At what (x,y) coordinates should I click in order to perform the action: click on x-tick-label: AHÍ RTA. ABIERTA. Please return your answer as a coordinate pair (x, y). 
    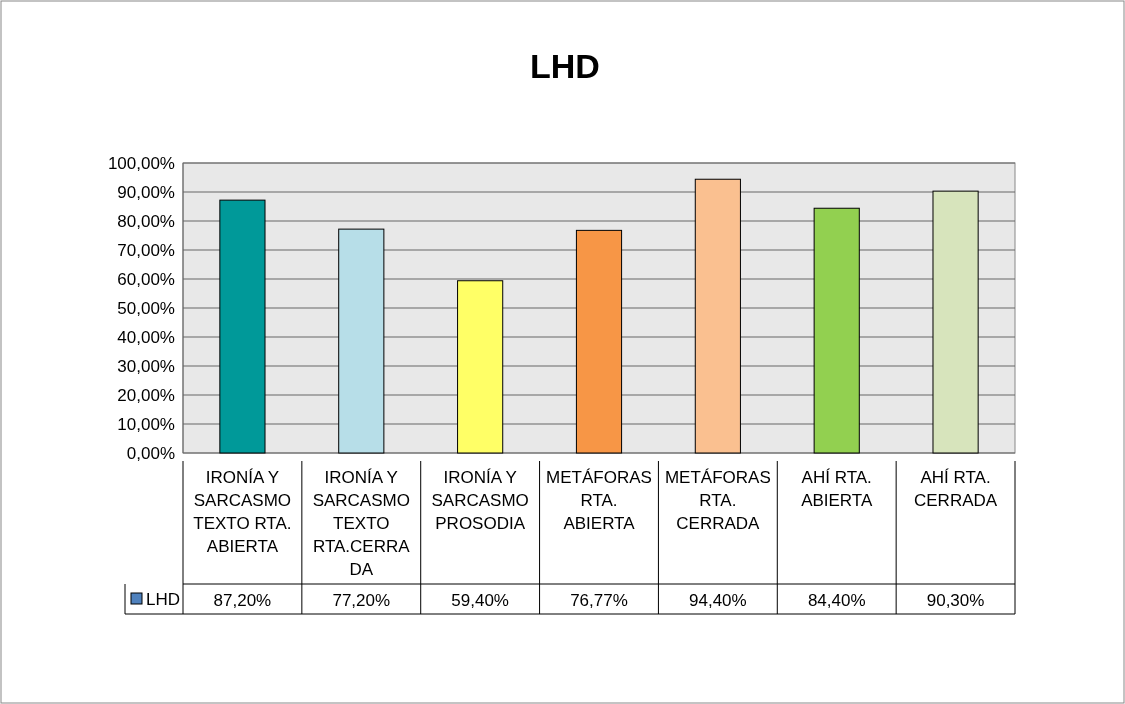
    Looking at the image, I should click on (837, 489).